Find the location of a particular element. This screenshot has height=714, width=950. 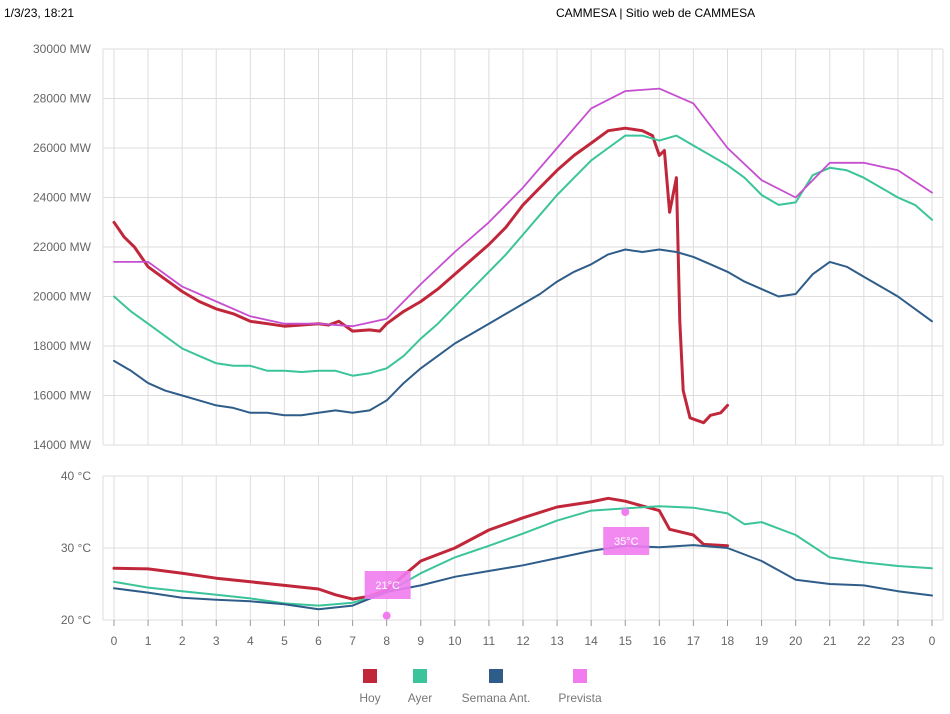

x-tick-label: 9 is located at coordinates (420, 641).